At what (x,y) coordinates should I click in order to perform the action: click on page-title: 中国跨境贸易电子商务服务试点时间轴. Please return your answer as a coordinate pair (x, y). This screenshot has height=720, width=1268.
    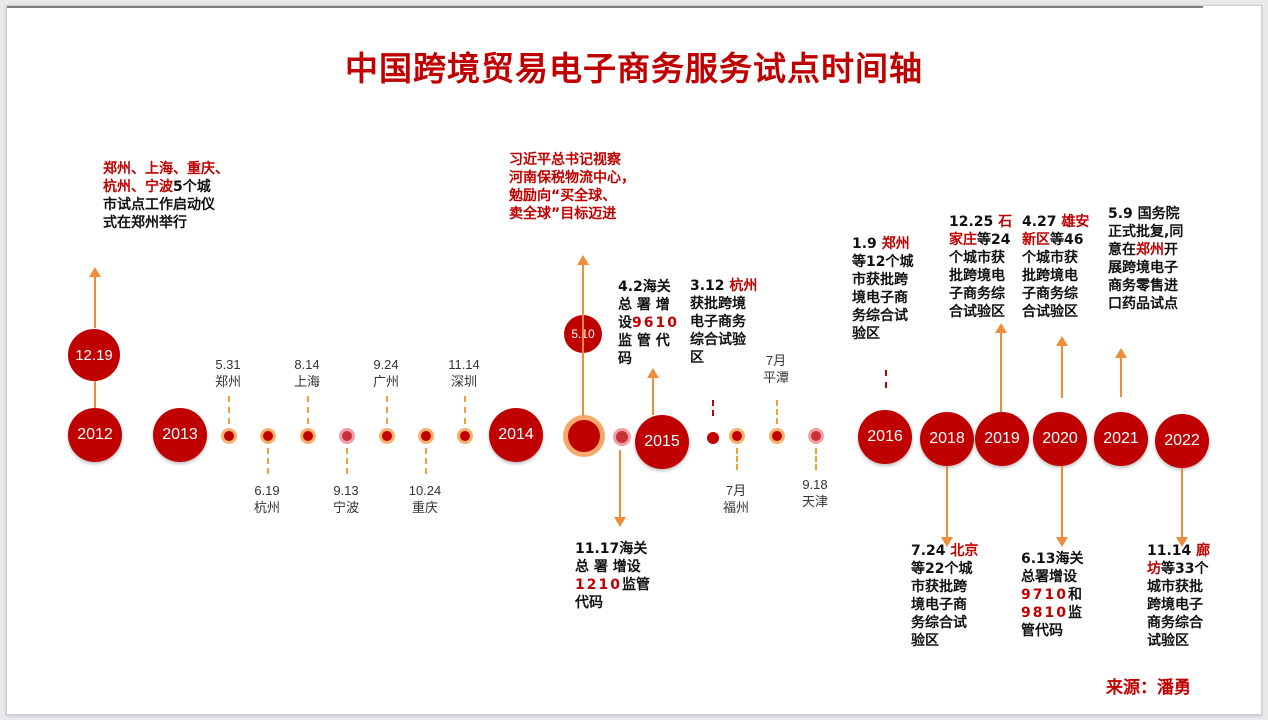
    Looking at the image, I should click on (634, 68).